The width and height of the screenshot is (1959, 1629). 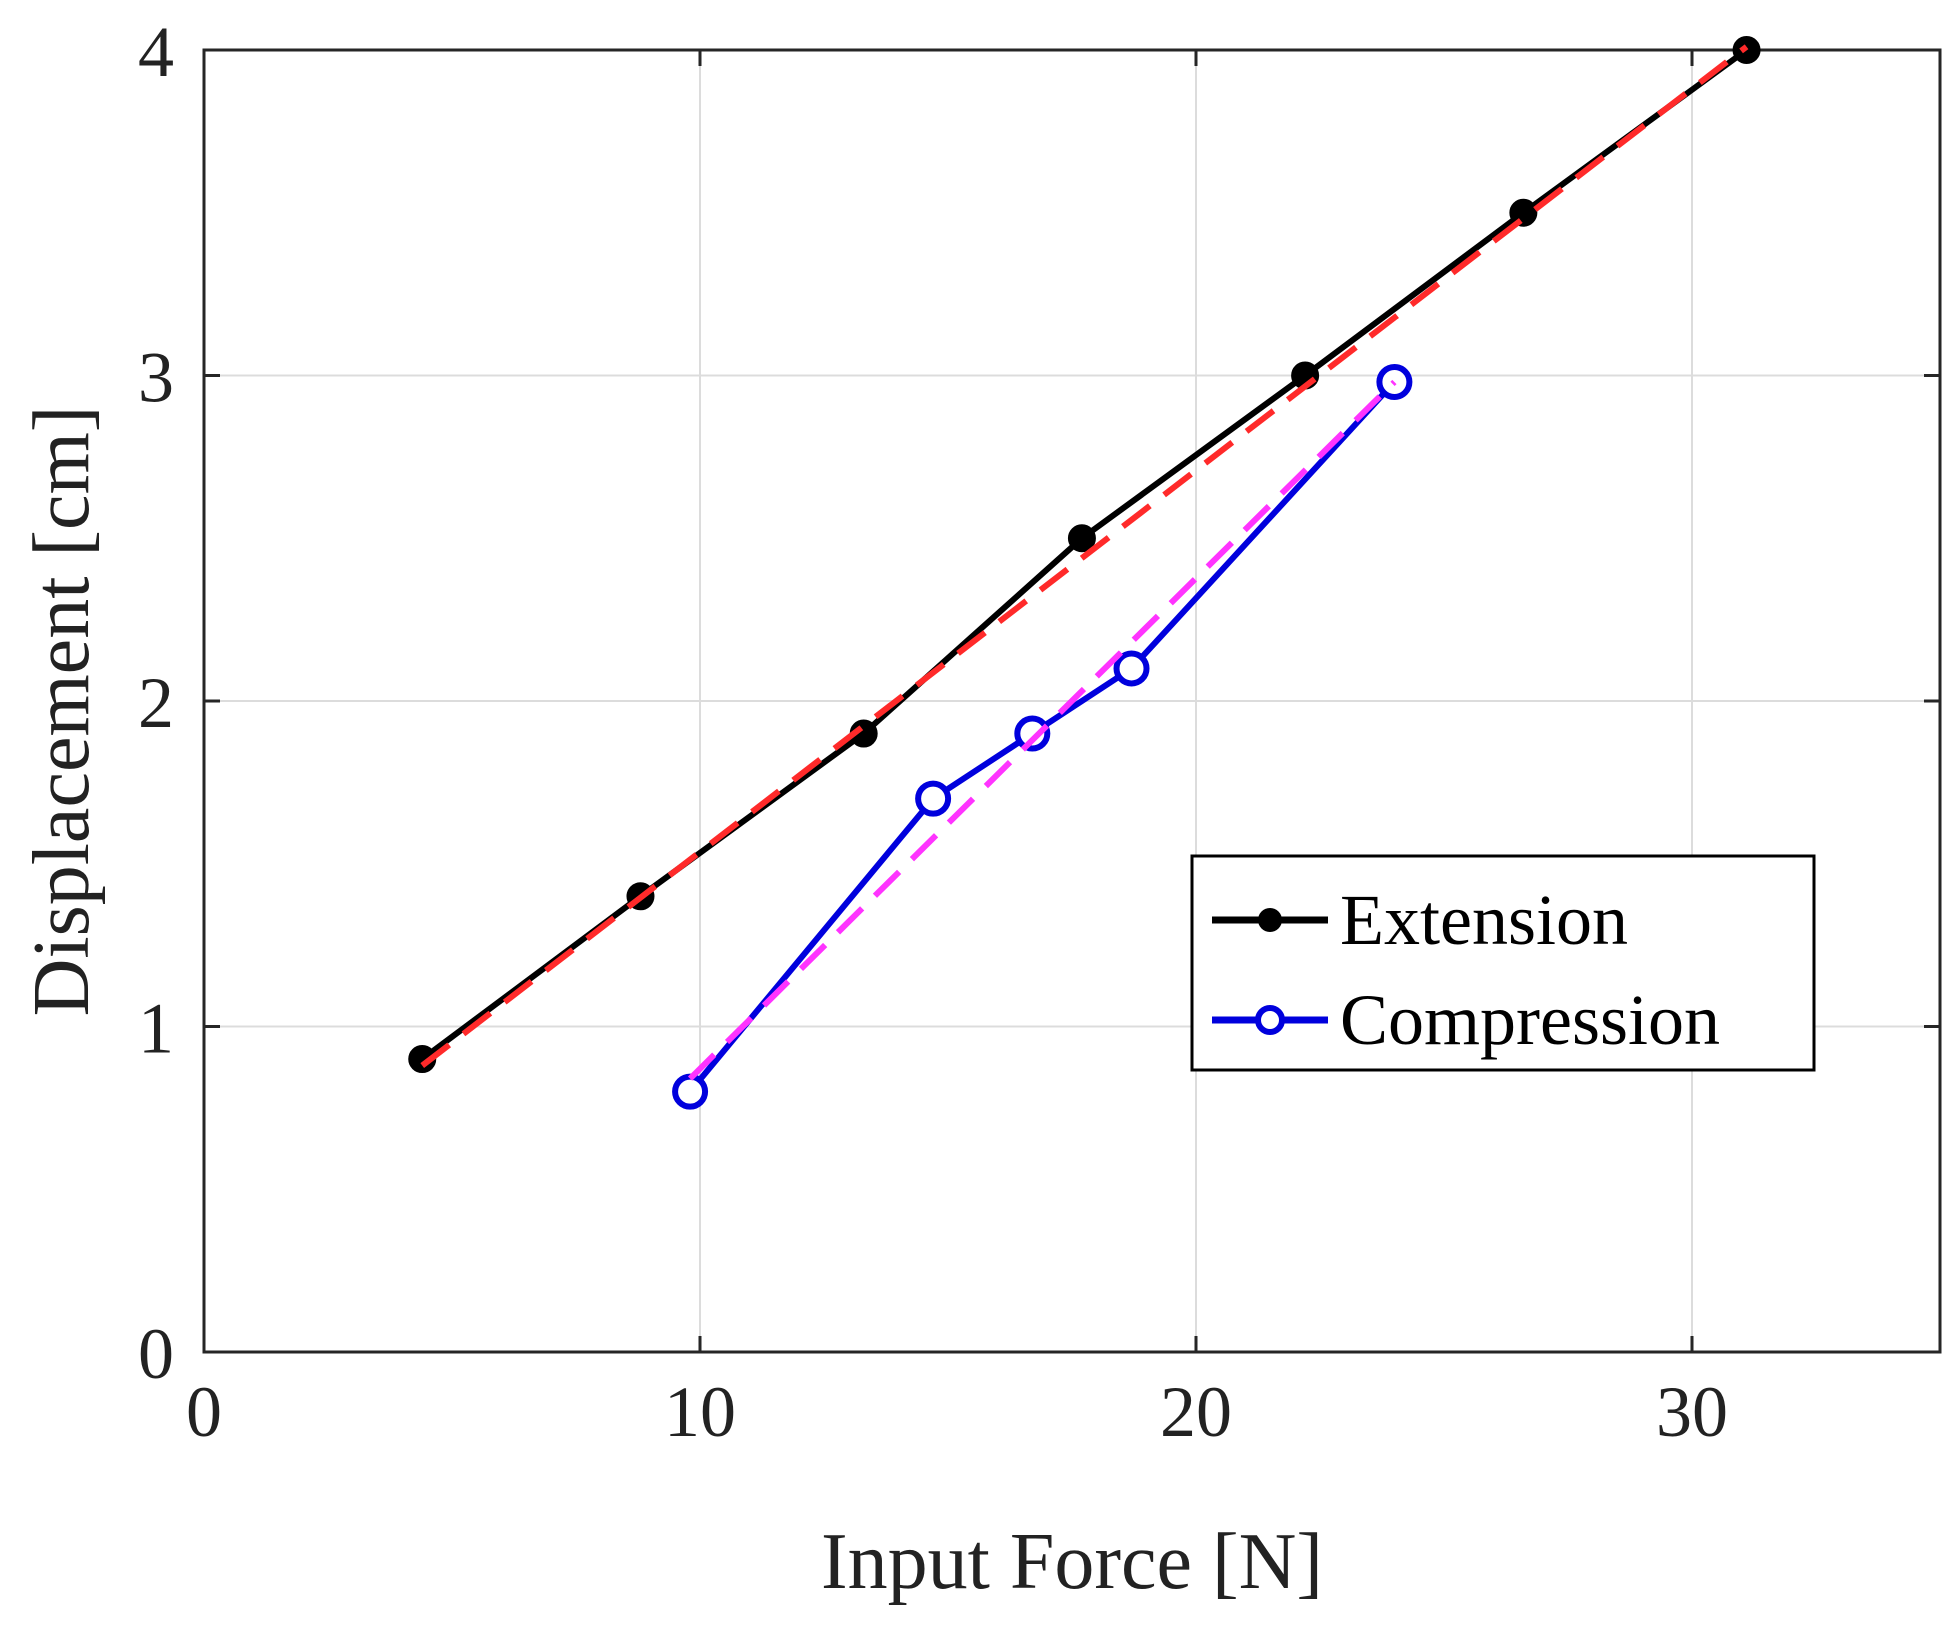 What do you see at coordinates (1072, 1562) in the screenshot?
I see `x-axis-label: Input Force [N]` at bounding box center [1072, 1562].